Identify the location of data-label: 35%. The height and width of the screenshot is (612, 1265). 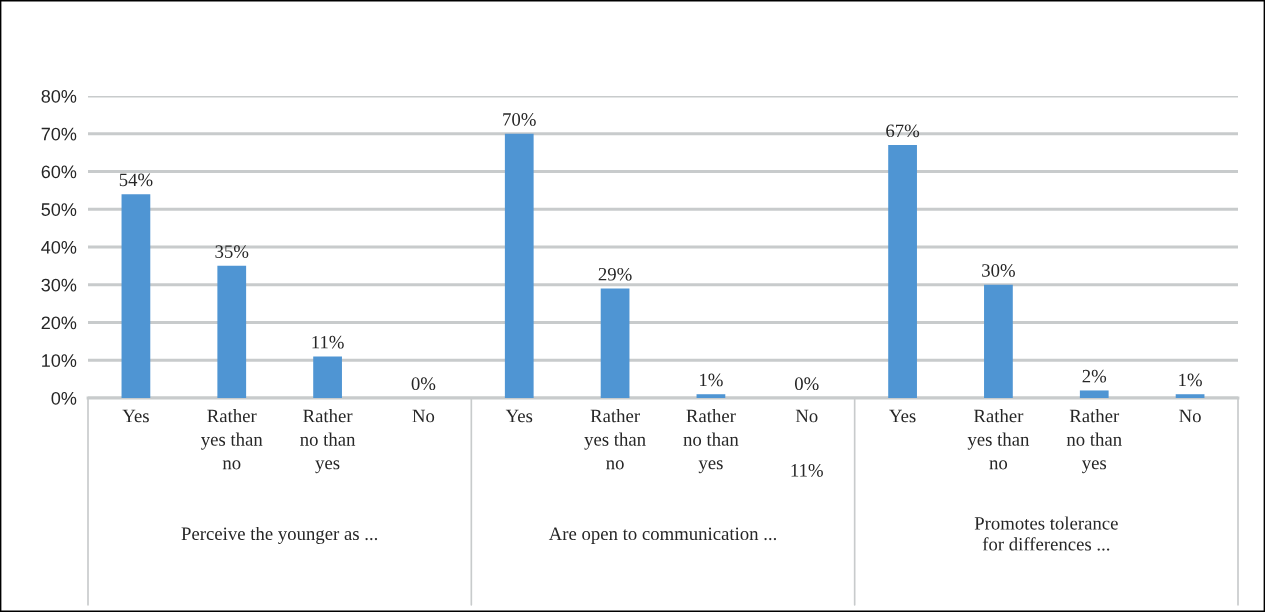
(232, 251).